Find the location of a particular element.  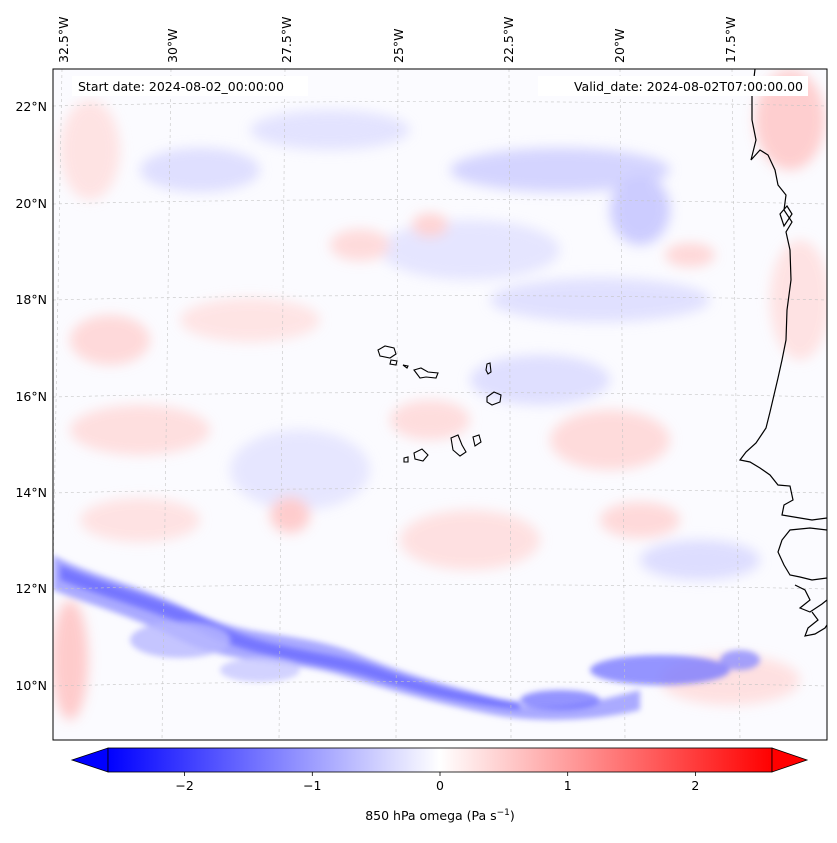

colorbar-tick-label: −2 is located at coordinates (184, 785).